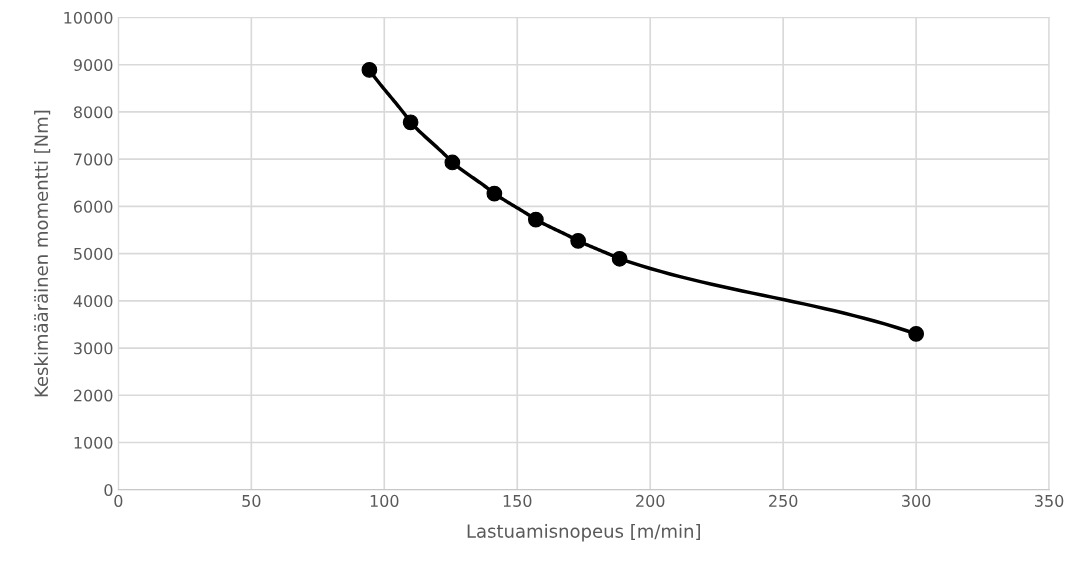 Image resolution: width=1076 pixels, height=583 pixels. What do you see at coordinates (118, 500) in the screenshot?
I see `x-tick-label: 0` at bounding box center [118, 500].